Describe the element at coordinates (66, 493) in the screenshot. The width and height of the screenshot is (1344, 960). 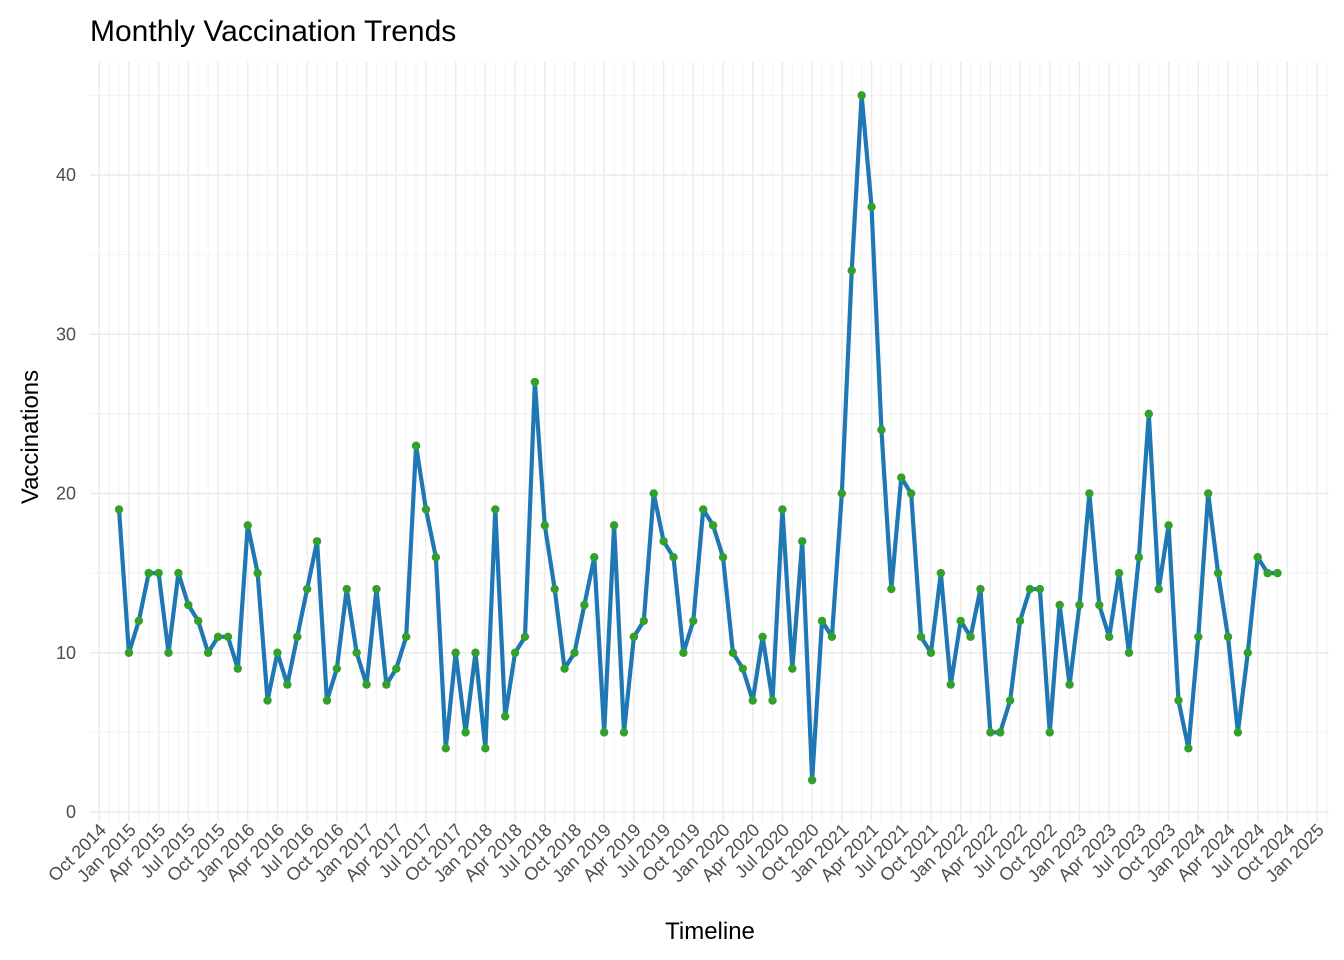
I see `y-axis-tick-labels: 0 10 20 30 40` at that location.